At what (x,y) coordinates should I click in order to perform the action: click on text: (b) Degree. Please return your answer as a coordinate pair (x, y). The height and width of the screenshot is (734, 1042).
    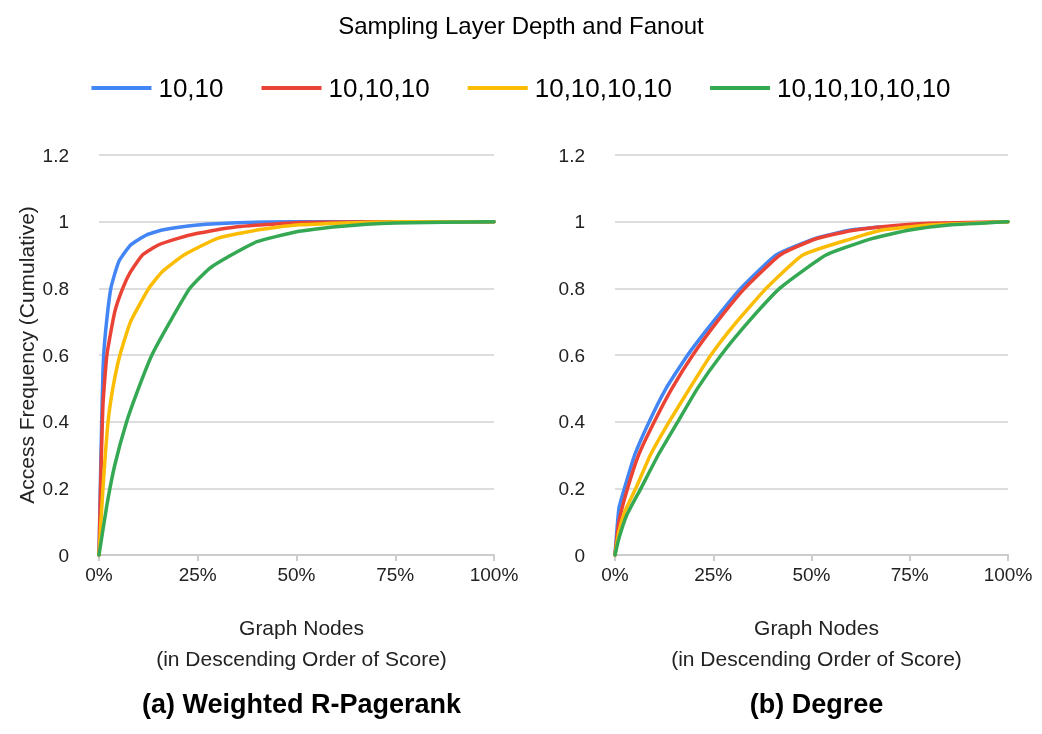
    Looking at the image, I should click on (816, 703).